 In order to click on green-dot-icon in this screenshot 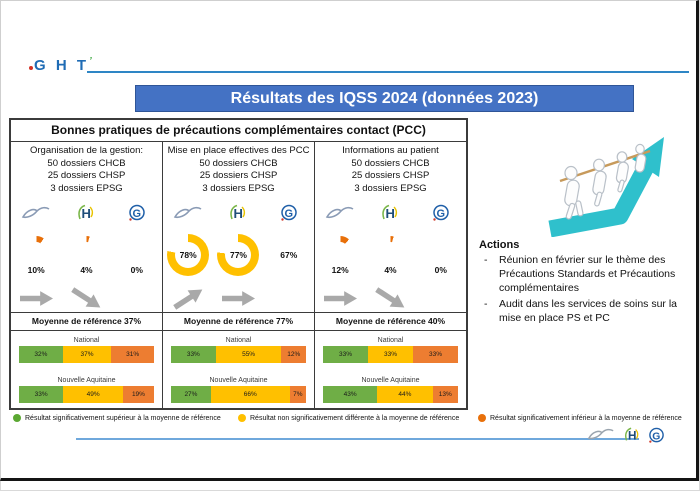, I will do `click(17, 418)`.